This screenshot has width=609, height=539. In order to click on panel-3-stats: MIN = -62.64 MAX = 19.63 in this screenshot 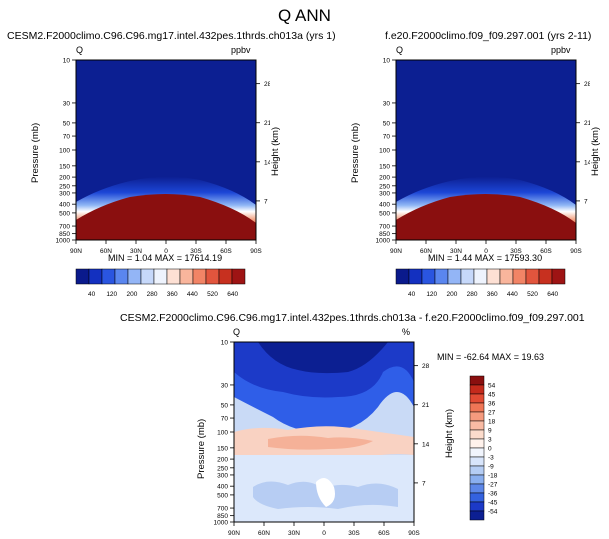, I will do `click(491, 357)`.